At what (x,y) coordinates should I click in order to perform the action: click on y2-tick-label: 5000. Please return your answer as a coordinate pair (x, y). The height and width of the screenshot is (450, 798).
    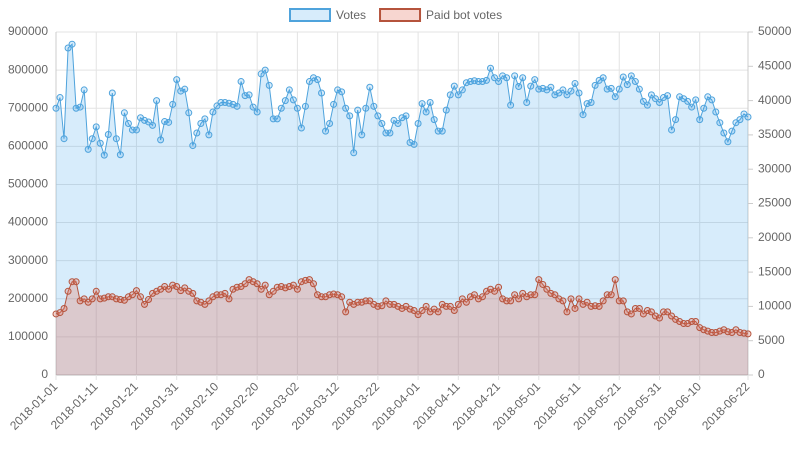
    Looking at the image, I should click on (771, 340).